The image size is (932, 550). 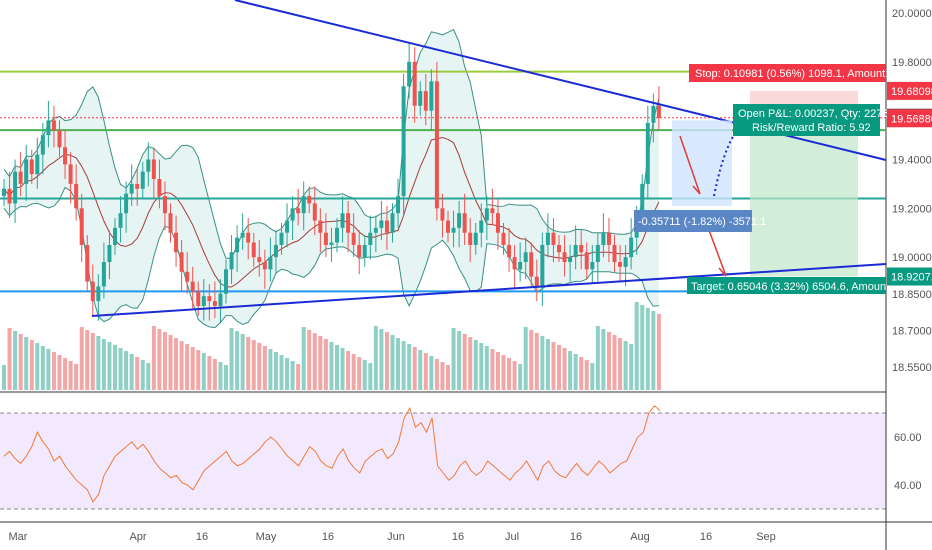 I want to click on time-tick-label: Jul, so click(x=512, y=537).